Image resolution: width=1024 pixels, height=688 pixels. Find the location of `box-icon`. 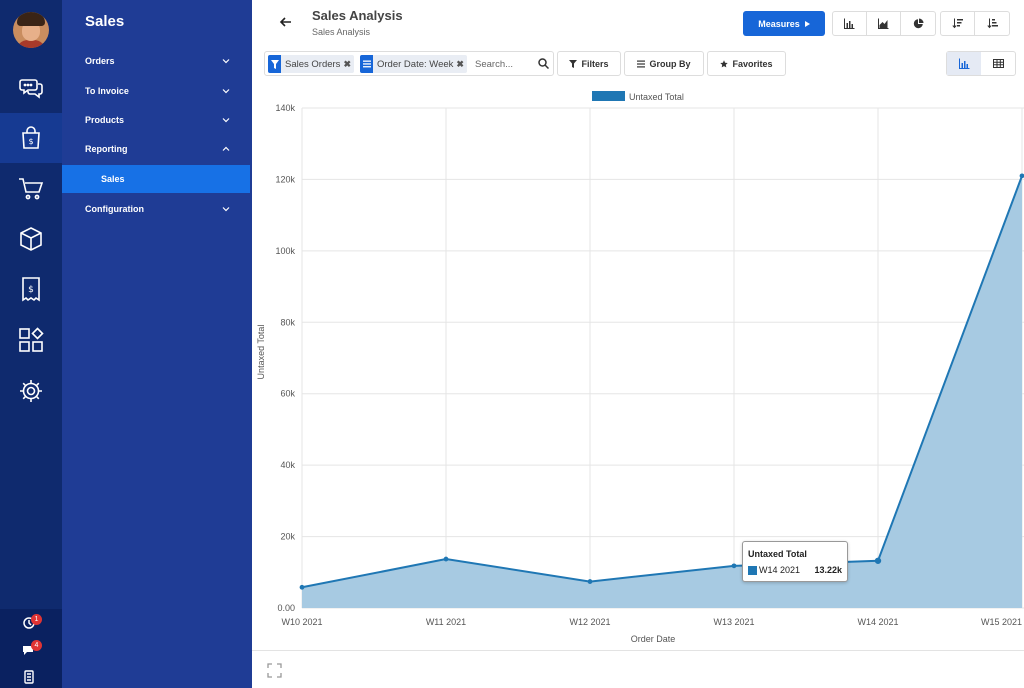

box-icon is located at coordinates (31, 239).